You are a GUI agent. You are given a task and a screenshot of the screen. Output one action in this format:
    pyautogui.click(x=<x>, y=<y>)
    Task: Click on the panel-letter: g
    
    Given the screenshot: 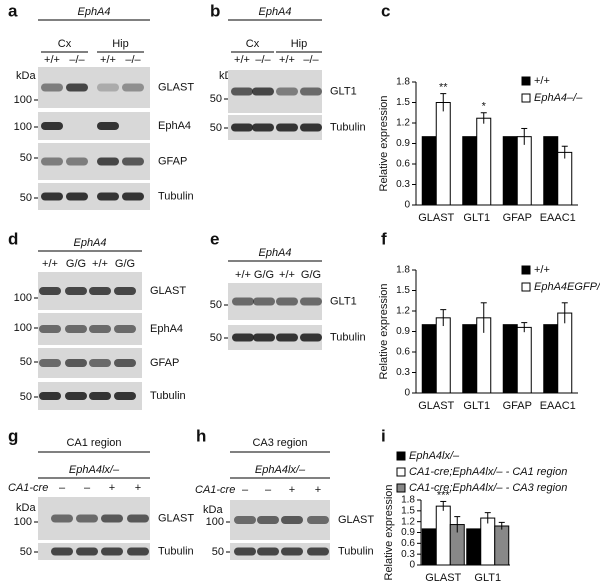 What is the action you would take?
    pyautogui.click(x=13, y=435)
    